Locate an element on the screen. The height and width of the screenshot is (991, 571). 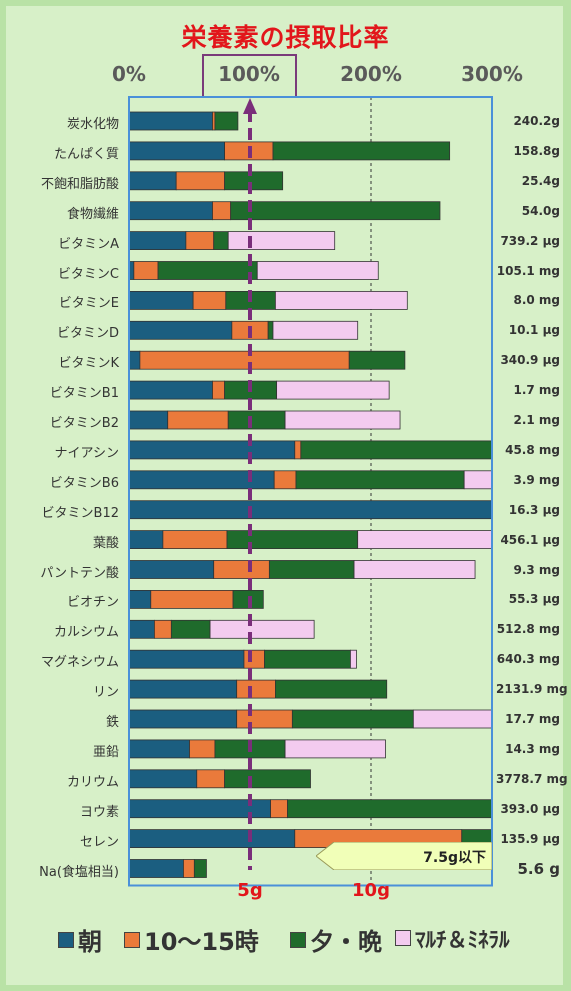
axis-tick-0: 0% is located at coordinates (129, 74).